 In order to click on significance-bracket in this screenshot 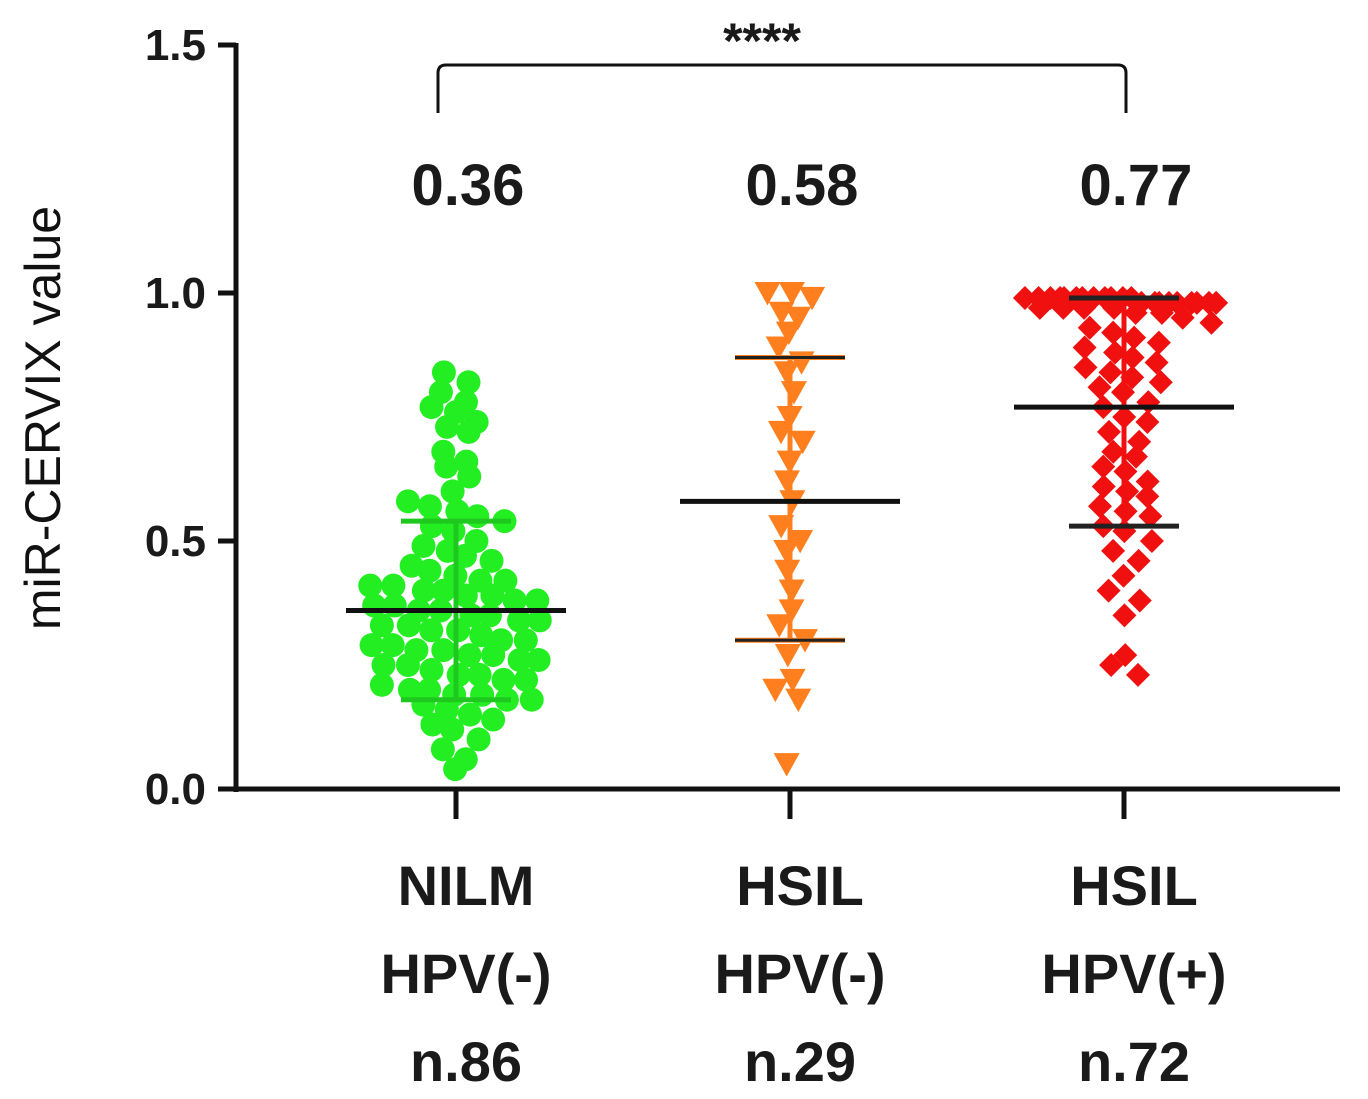, I will do `click(782, 88)`.